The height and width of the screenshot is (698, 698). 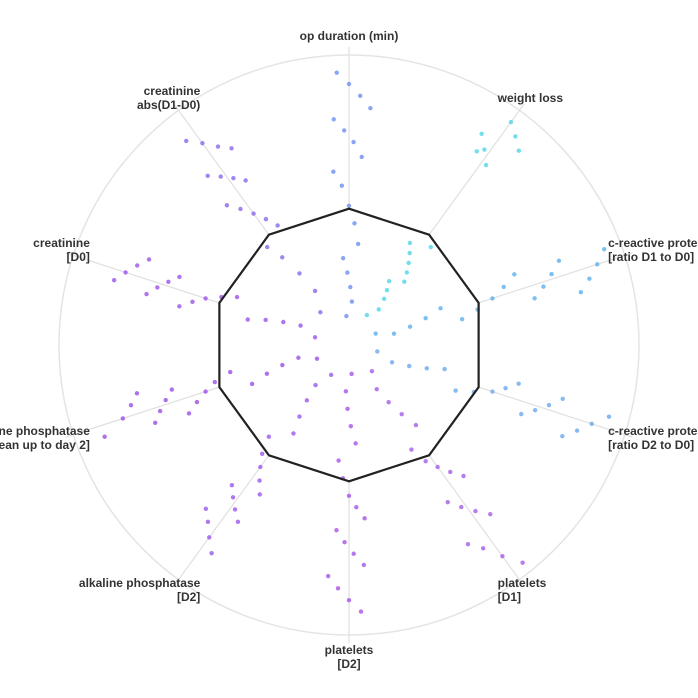 I want to click on axis-label: [D0], so click(x=78, y=257).